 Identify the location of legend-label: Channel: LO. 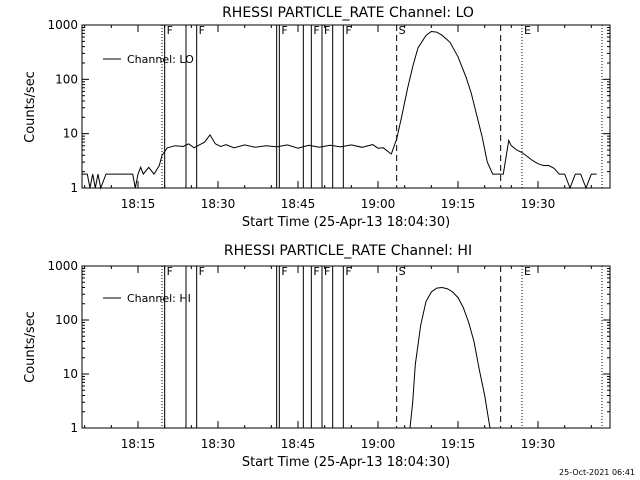
(160, 59).